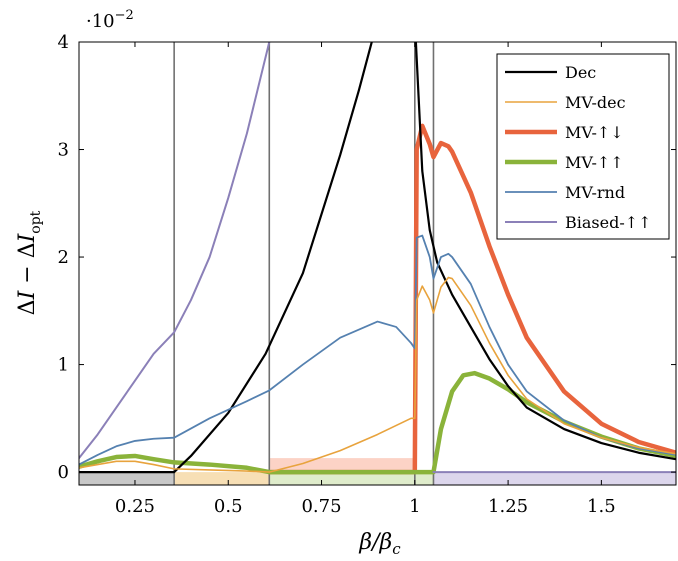 The height and width of the screenshot is (561, 678). Describe the element at coordinates (414, 506) in the screenshot. I see `x-tick-label: 1` at that location.